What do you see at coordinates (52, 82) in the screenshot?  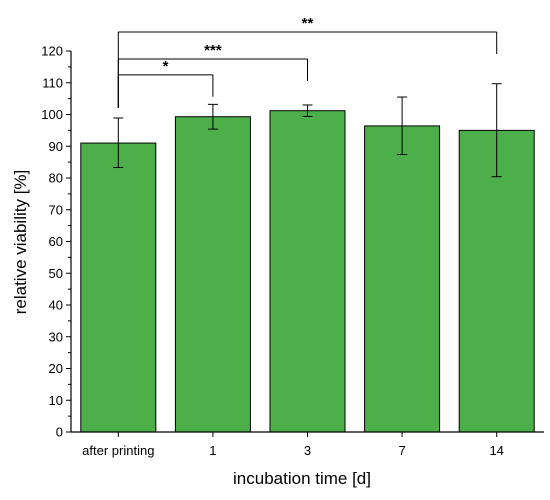 I see `y-tick-label: 110` at bounding box center [52, 82].